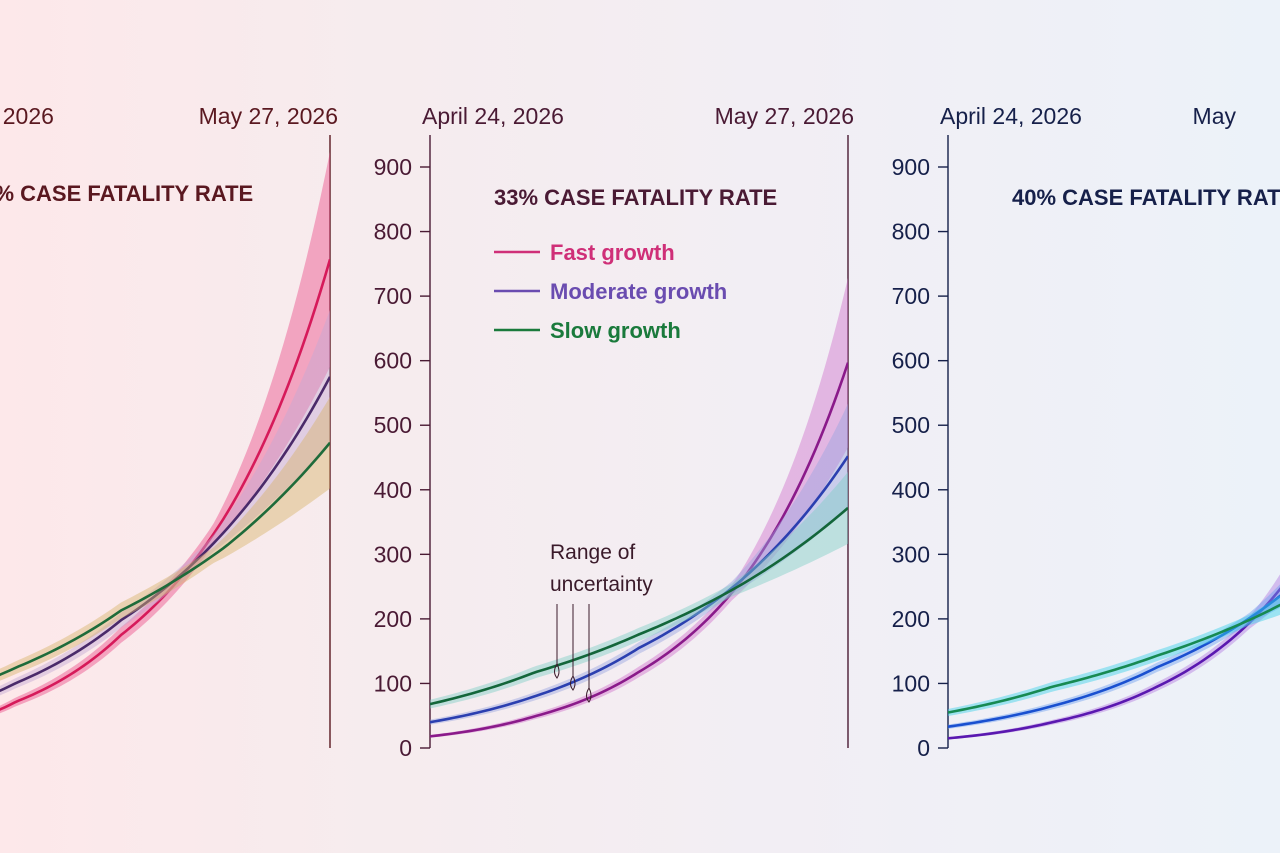 This screenshot has width=1280, height=853. I want to click on fast-growth-uncertainty-band, so click(1114, 657).